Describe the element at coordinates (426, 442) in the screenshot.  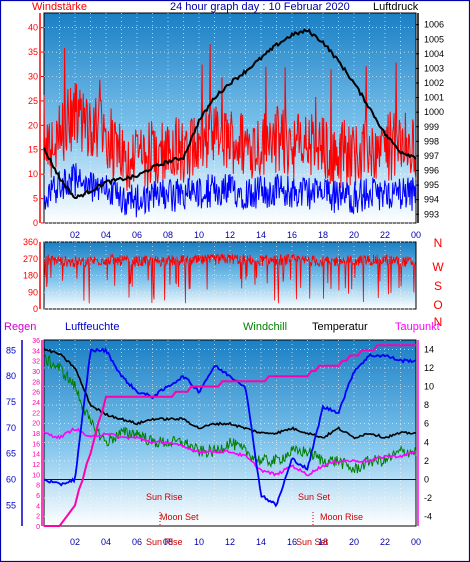
I see `temp-tick-label: 4` at that location.